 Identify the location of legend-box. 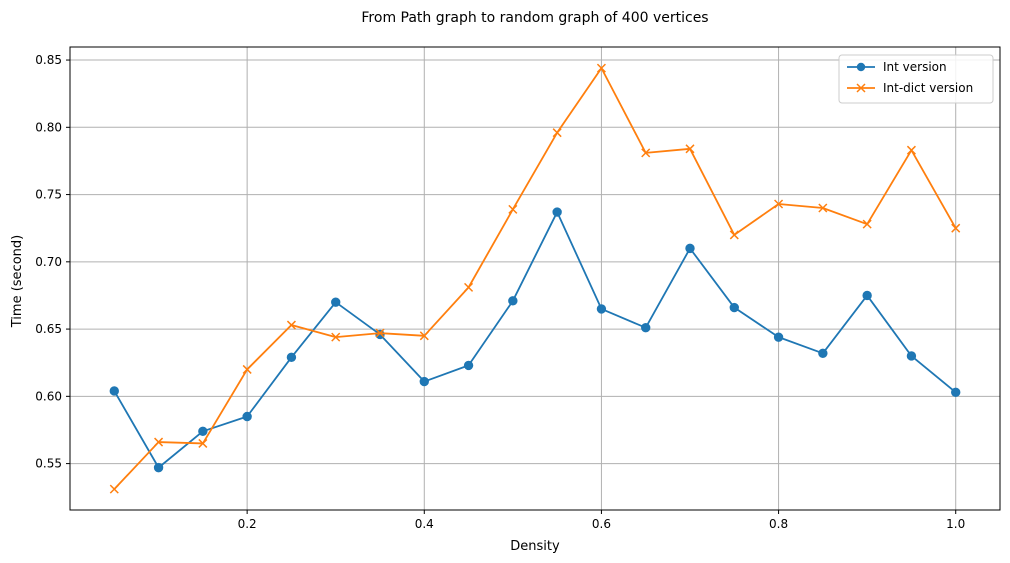
(916, 79).